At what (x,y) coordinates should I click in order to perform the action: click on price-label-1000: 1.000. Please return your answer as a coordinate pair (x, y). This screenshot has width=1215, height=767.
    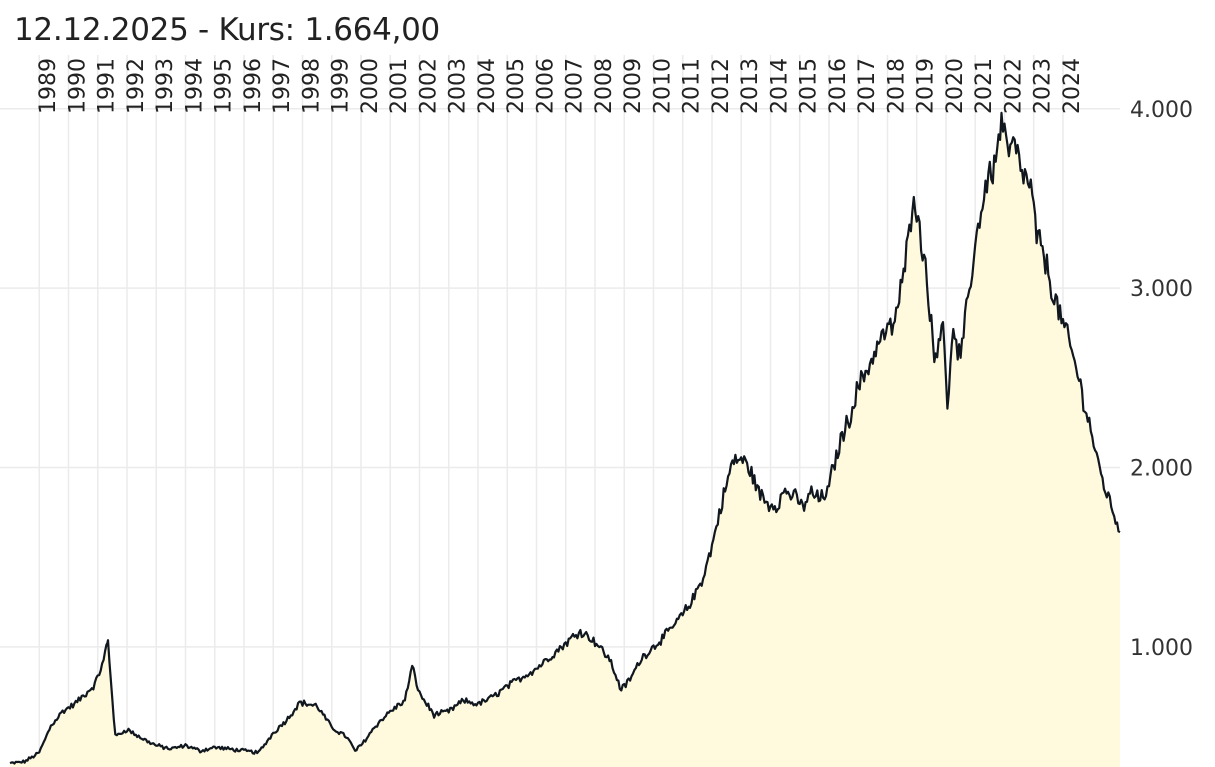
    Looking at the image, I should click on (1161, 648).